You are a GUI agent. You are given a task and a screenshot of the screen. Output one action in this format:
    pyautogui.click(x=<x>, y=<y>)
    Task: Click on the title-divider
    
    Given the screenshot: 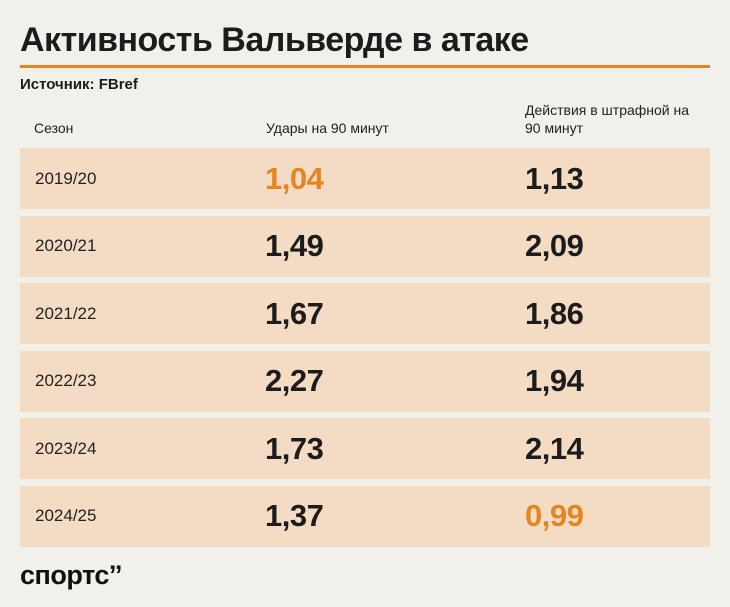 What is the action you would take?
    pyautogui.click(x=365, y=66)
    